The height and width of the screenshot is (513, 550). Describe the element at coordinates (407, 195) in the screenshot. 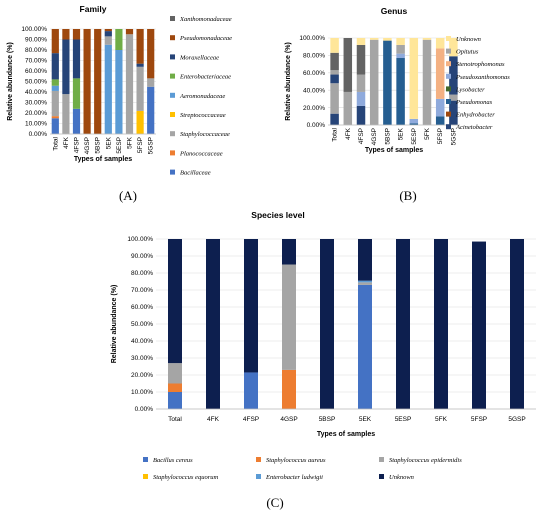

I see `panel-label-b: (B)` at that location.